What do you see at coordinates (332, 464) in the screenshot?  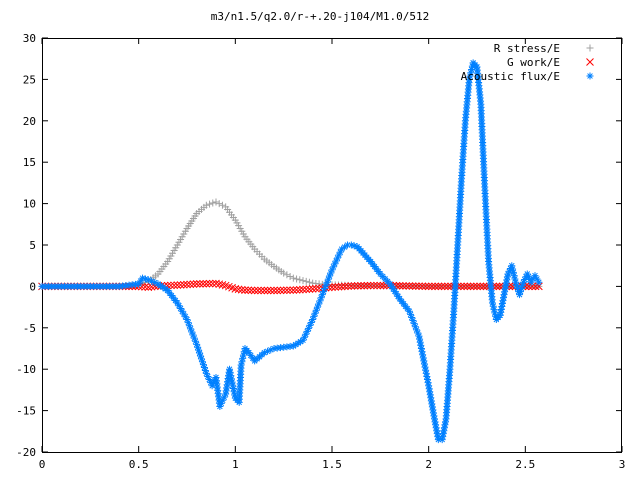 I see `x-tick-label: 1.5` at bounding box center [332, 464].